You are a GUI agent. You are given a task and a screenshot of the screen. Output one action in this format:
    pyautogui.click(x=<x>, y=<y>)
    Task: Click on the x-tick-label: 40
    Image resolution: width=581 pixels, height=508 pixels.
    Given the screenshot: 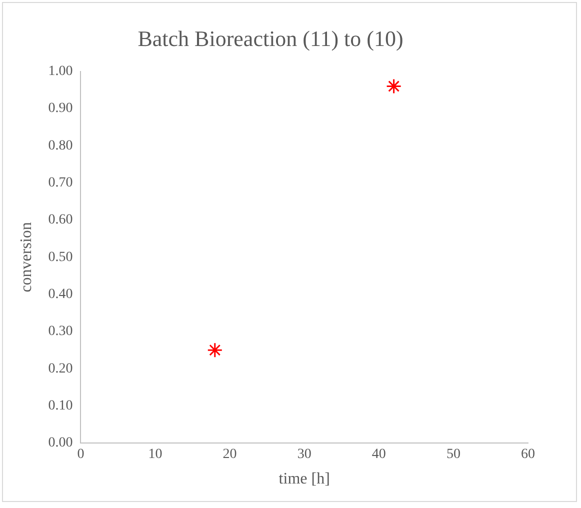 What is the action you would take?
    pyautogui.click(x=379, y=454)
    